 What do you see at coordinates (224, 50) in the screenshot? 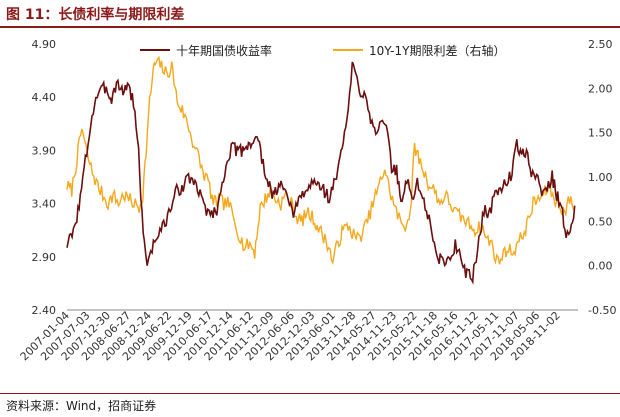
I see `legend-label-long-yield: 十年期国债收益率` at bounding box center [224, 50].